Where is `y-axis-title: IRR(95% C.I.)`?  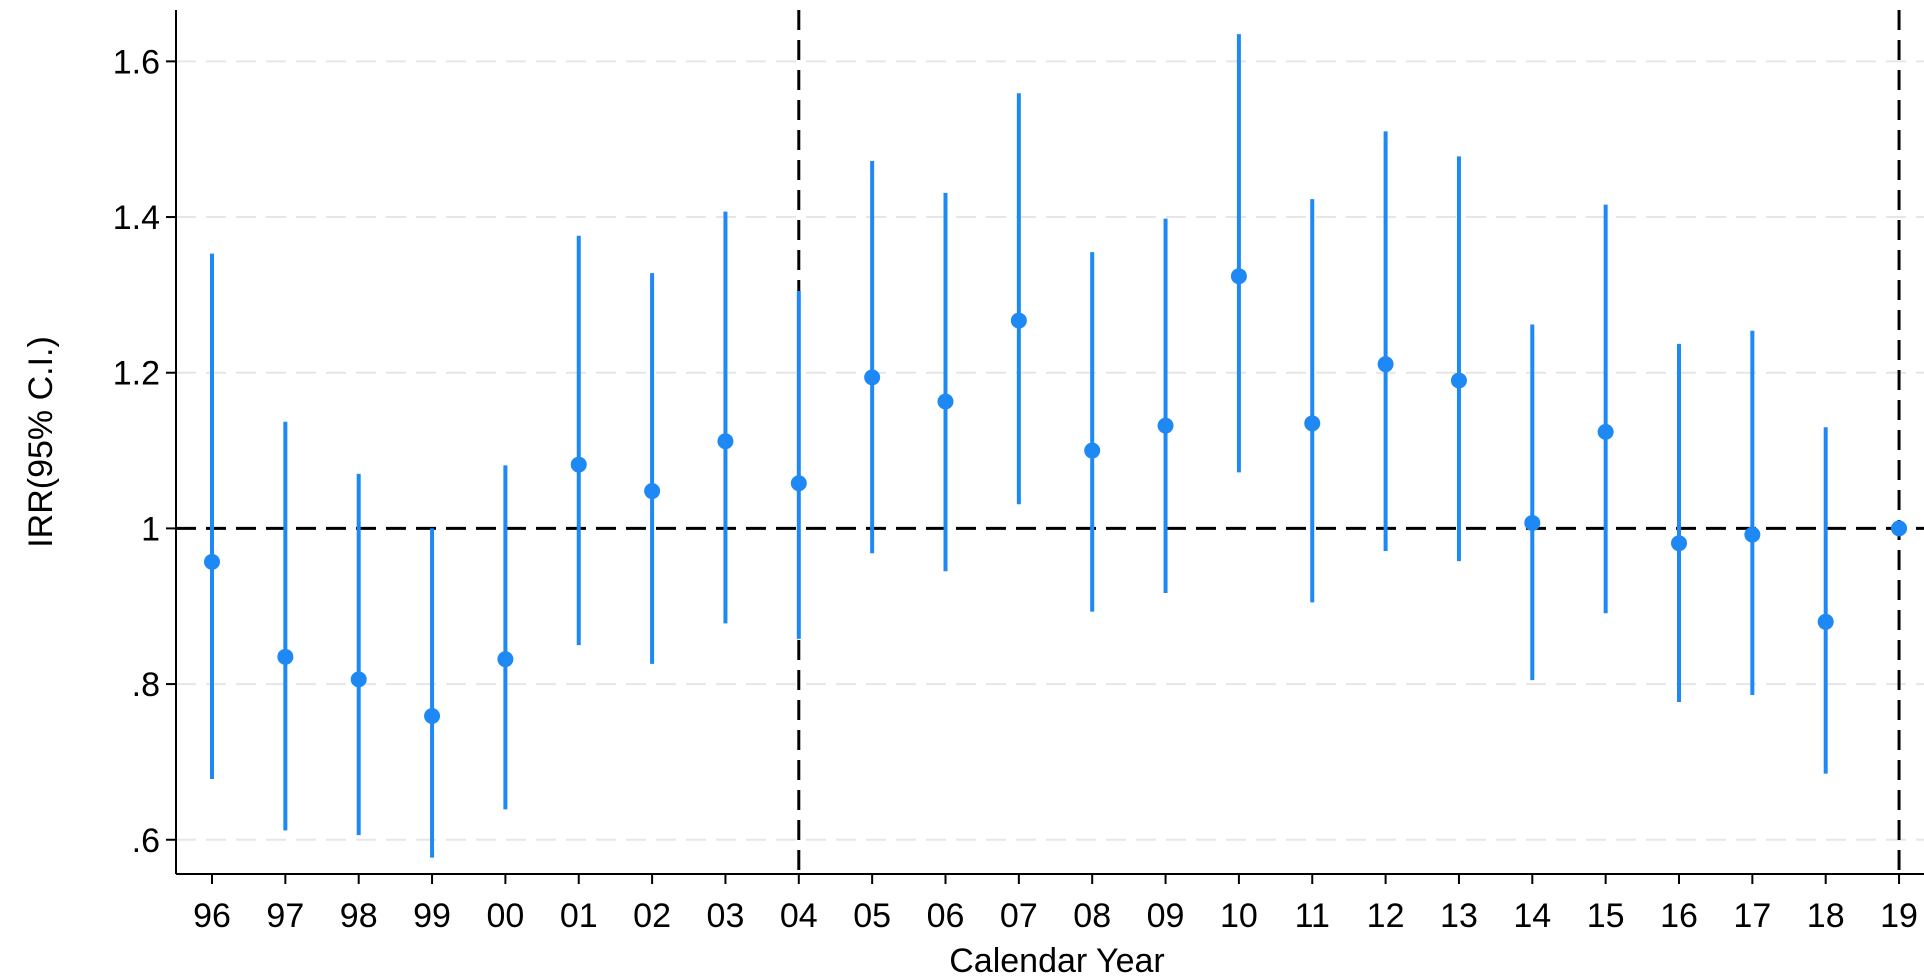
y-axis-title: IRR(95% C.I.) is located at coordinates (41, 442).